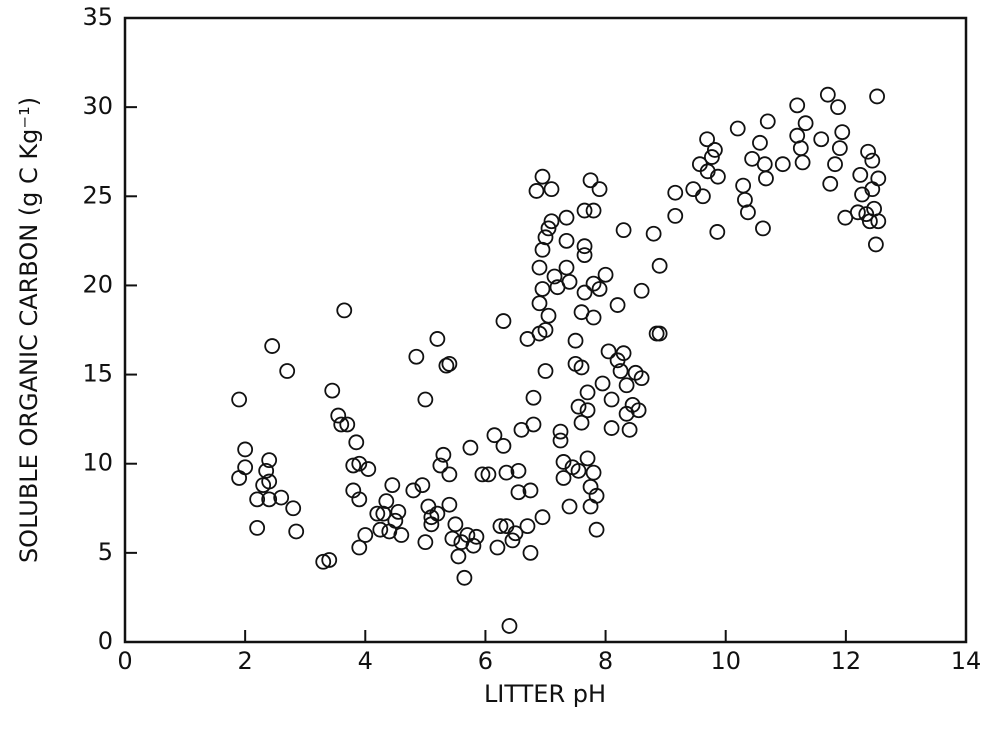 The width and height of the screenshot is (989, 738). What do you see at coordinates (124, 661) in the screenshot?
I see `x-tick-label: 0` at bounding box center [124, 661].